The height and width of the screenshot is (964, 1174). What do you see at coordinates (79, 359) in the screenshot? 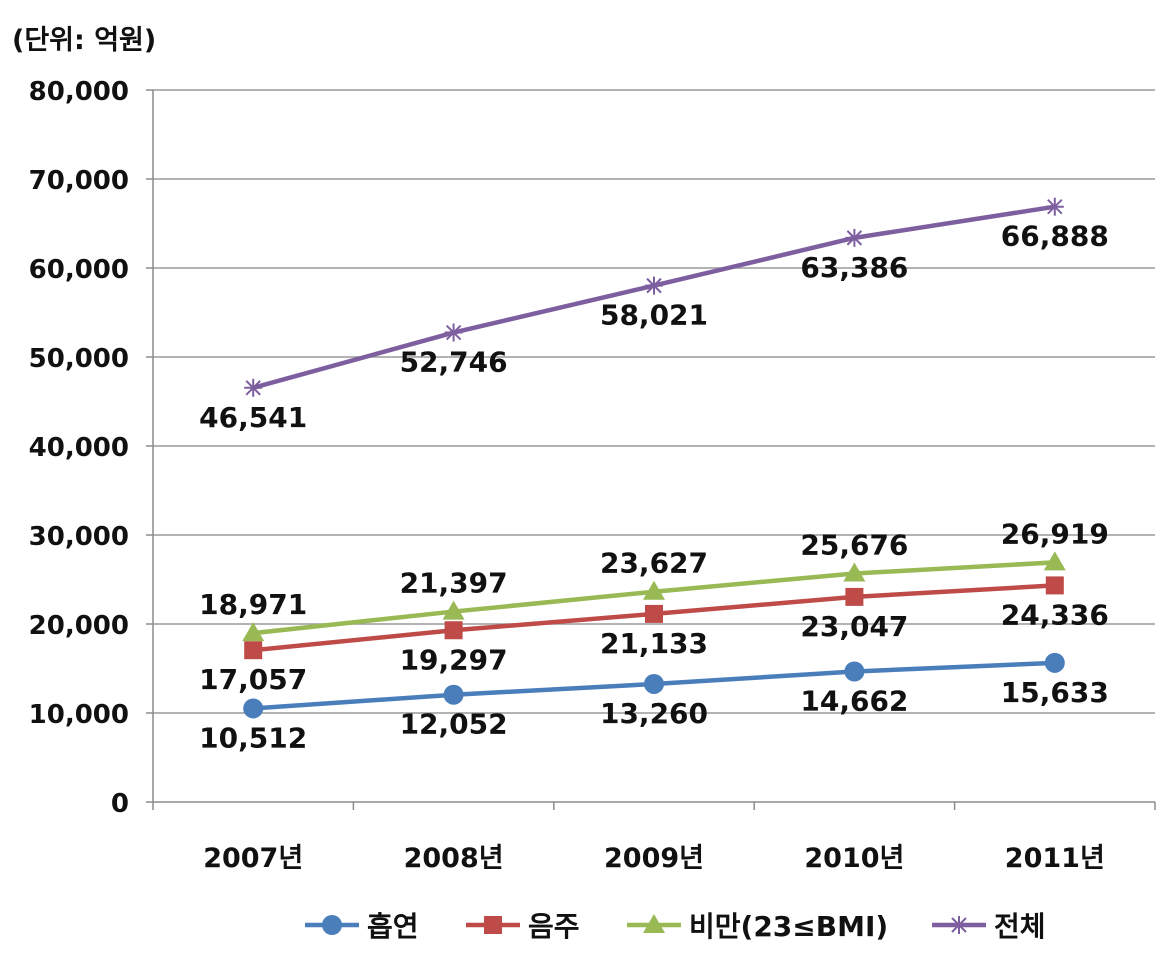
I see `y-tick-label: 50,000` at bounding box center [79, 359].